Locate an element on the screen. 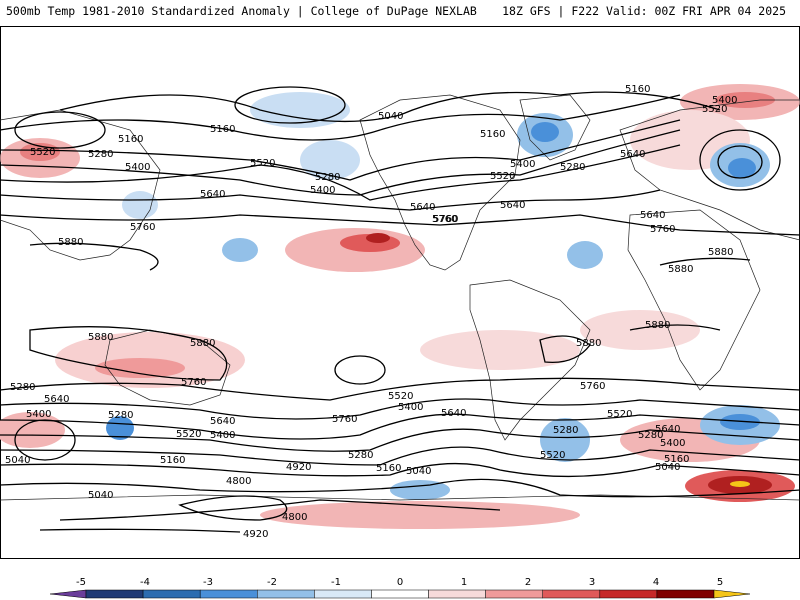 The height and width of the screenshot is (600, 800). warm-anomaly-australia-core is located at coordinates (140, 368).